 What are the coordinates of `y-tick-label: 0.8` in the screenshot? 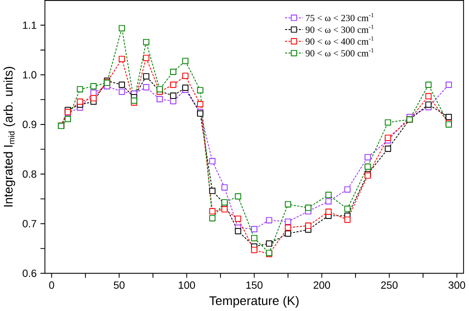 It's located at (29, 174).